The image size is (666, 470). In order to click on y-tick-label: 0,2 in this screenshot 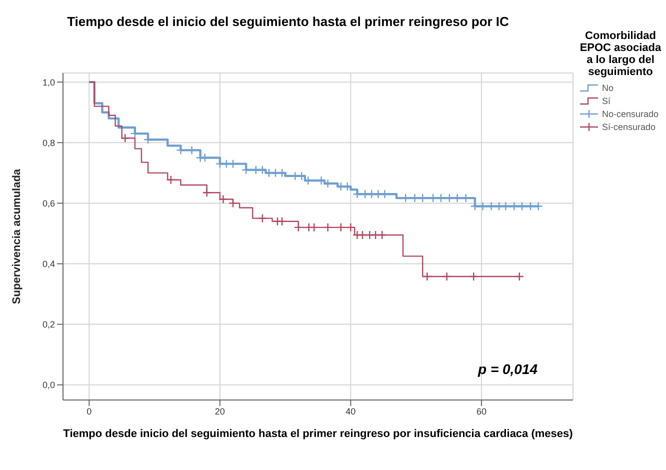, I will do `click(48, 325)`.